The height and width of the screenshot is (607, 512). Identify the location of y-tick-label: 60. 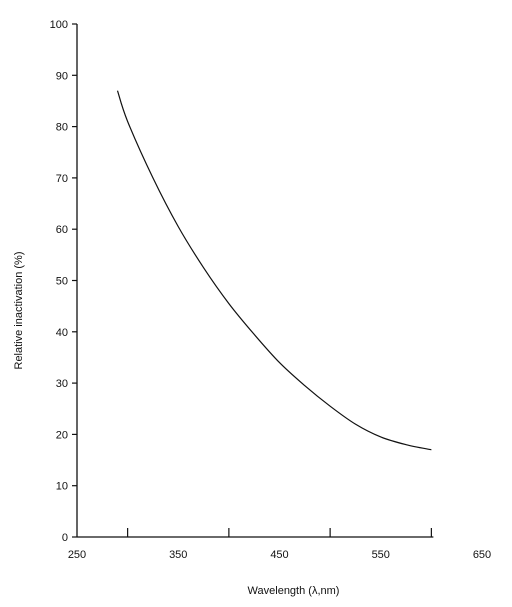
(62, 230).